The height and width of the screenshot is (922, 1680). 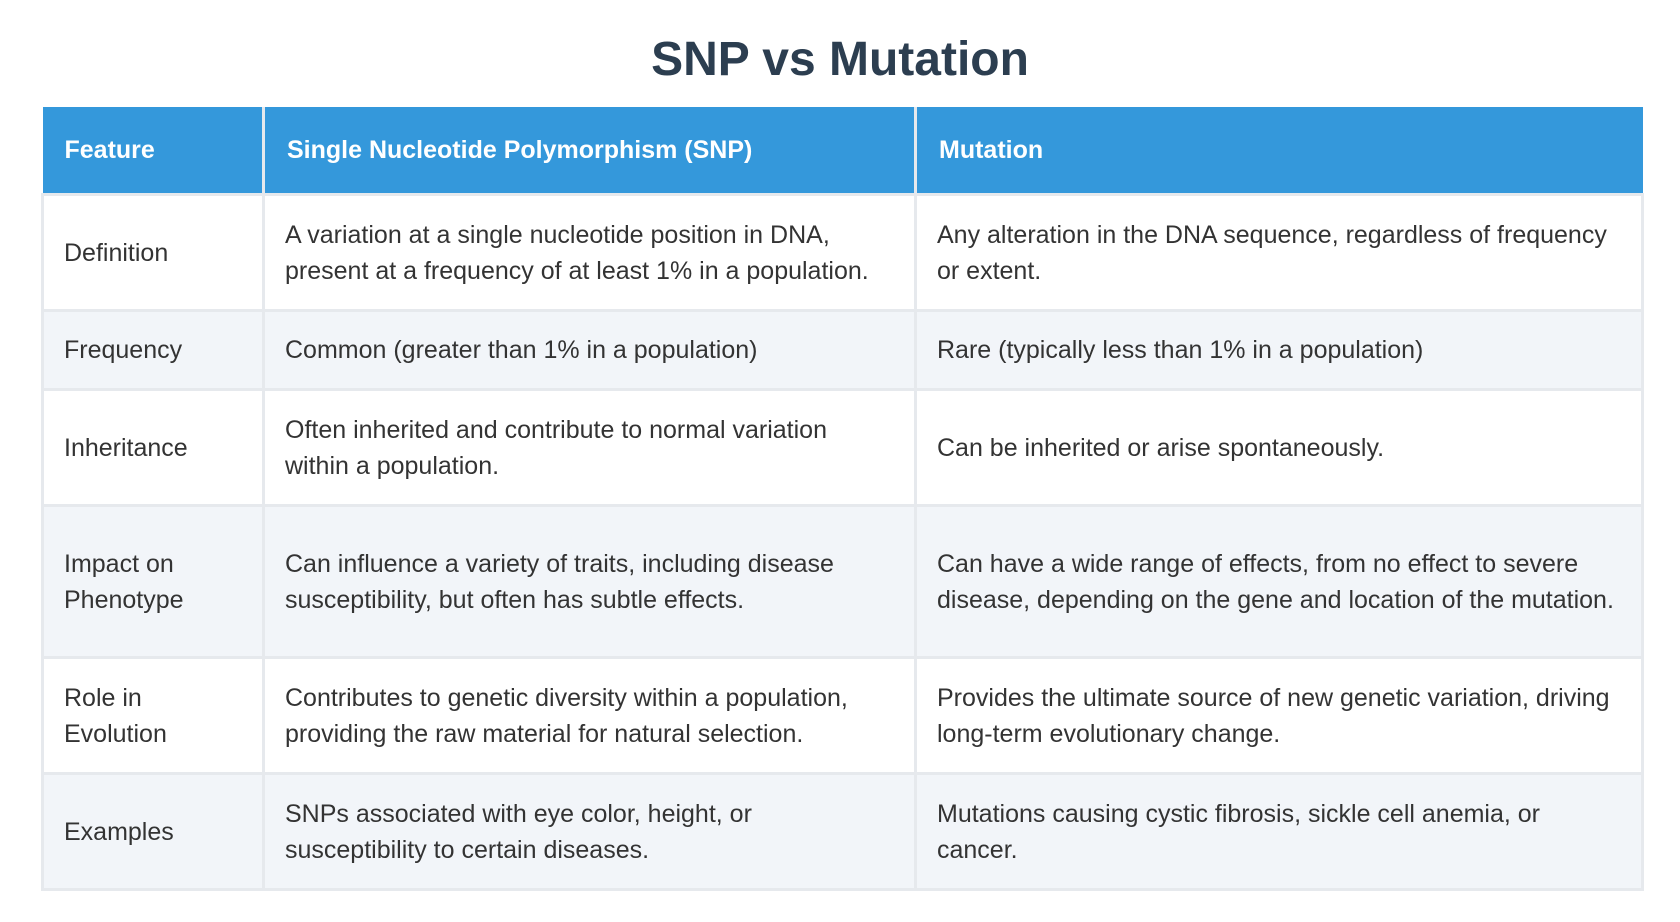 I want to click on mutation-cell: Can be inherited or arise spontaneously., so click(x=1279, y=447).